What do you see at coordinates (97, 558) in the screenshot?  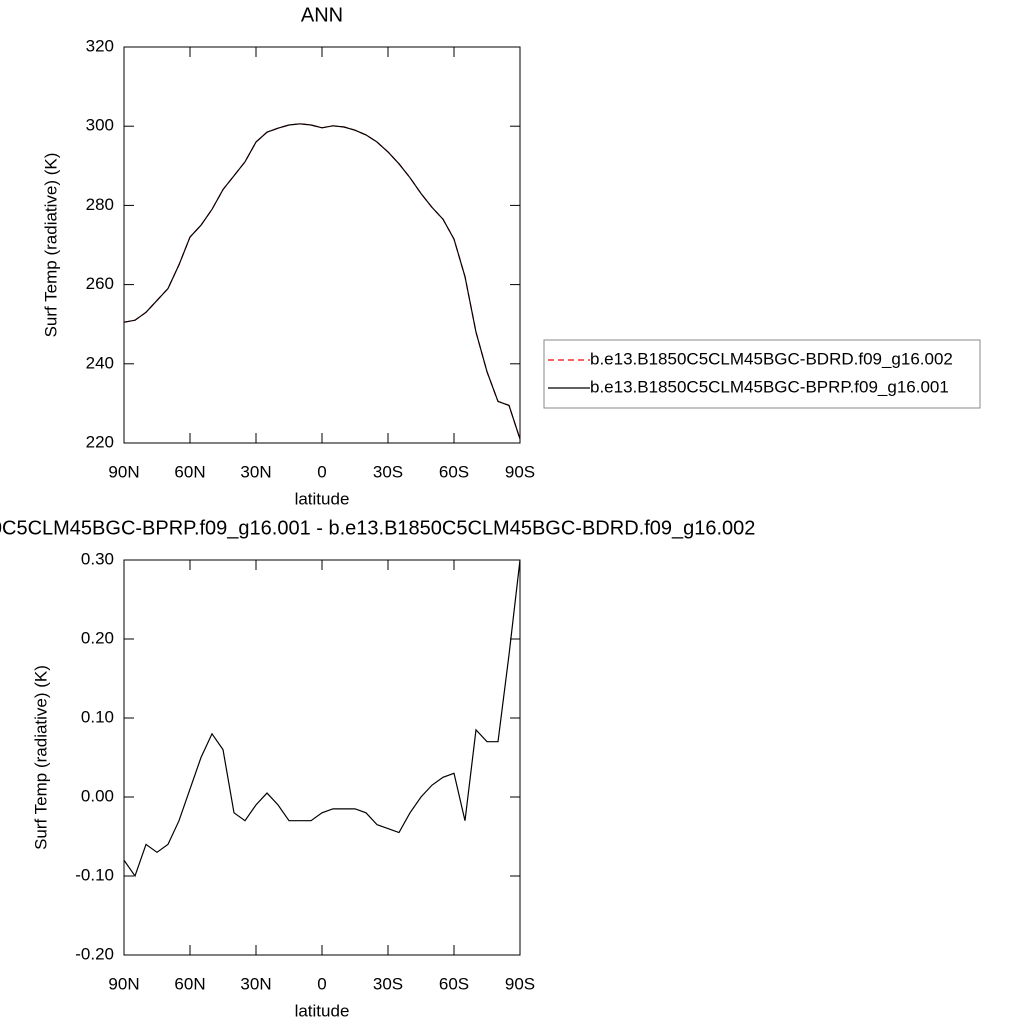 I see `y-tick-label: 0.30` at bounding box center [97, 558].